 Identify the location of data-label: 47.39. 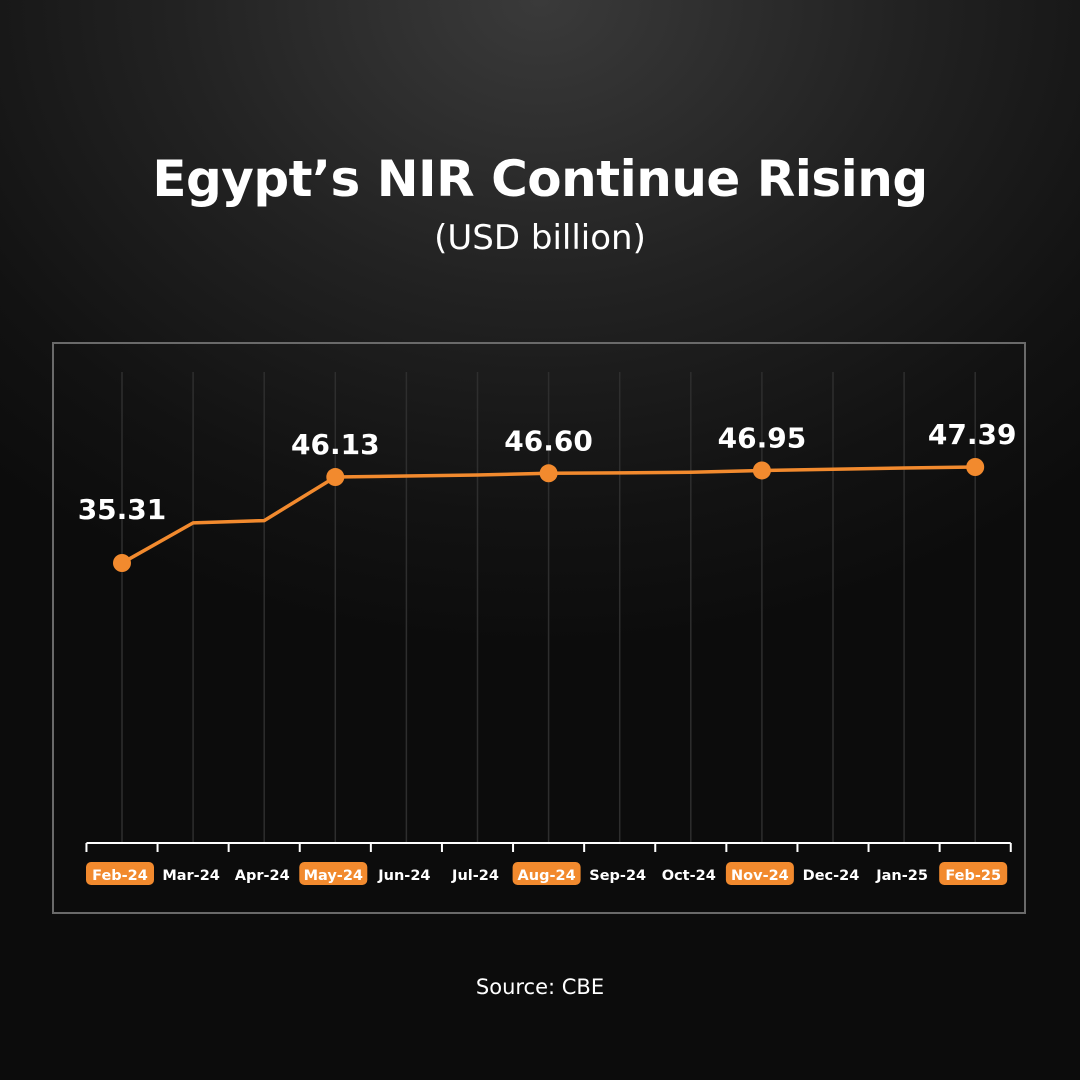
(972, 434).